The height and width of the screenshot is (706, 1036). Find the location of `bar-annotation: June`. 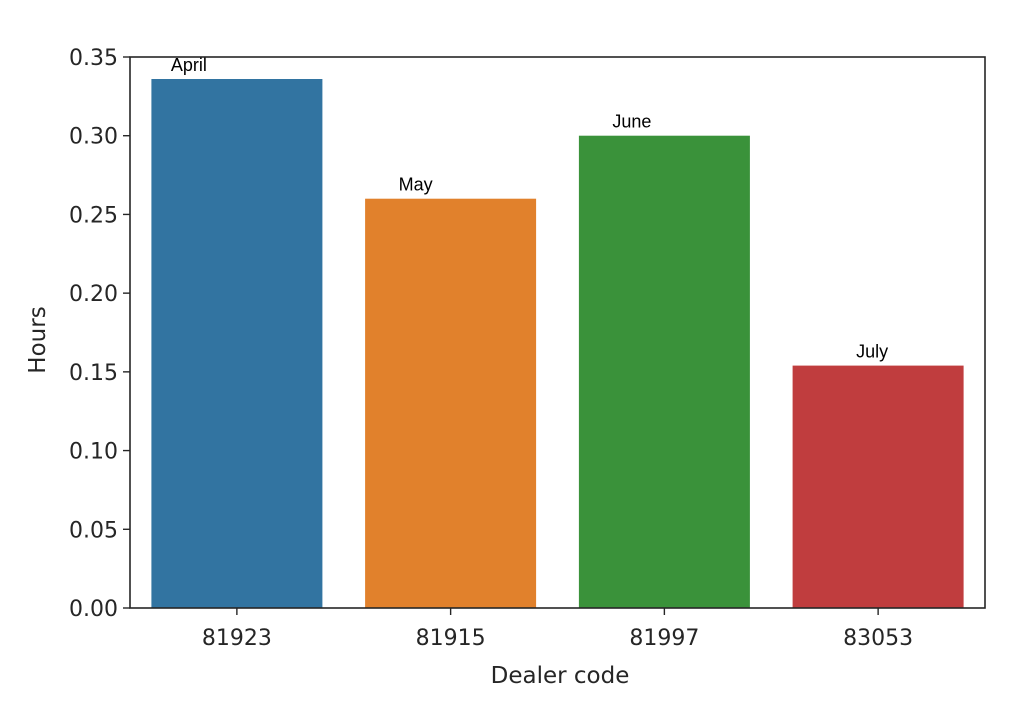

bar-annotation: June is located at coordinates (631, 122).